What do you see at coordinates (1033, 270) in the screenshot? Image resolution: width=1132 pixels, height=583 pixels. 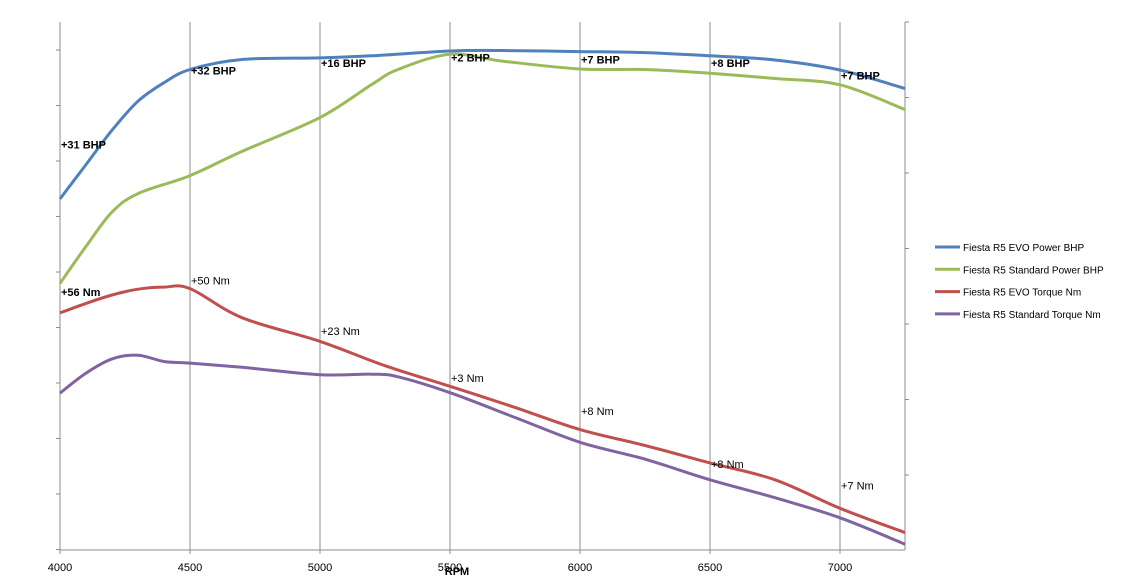 I see `legend-label: Fiesta R5 Standard Power BHP` at bounding box center [1033, 270].